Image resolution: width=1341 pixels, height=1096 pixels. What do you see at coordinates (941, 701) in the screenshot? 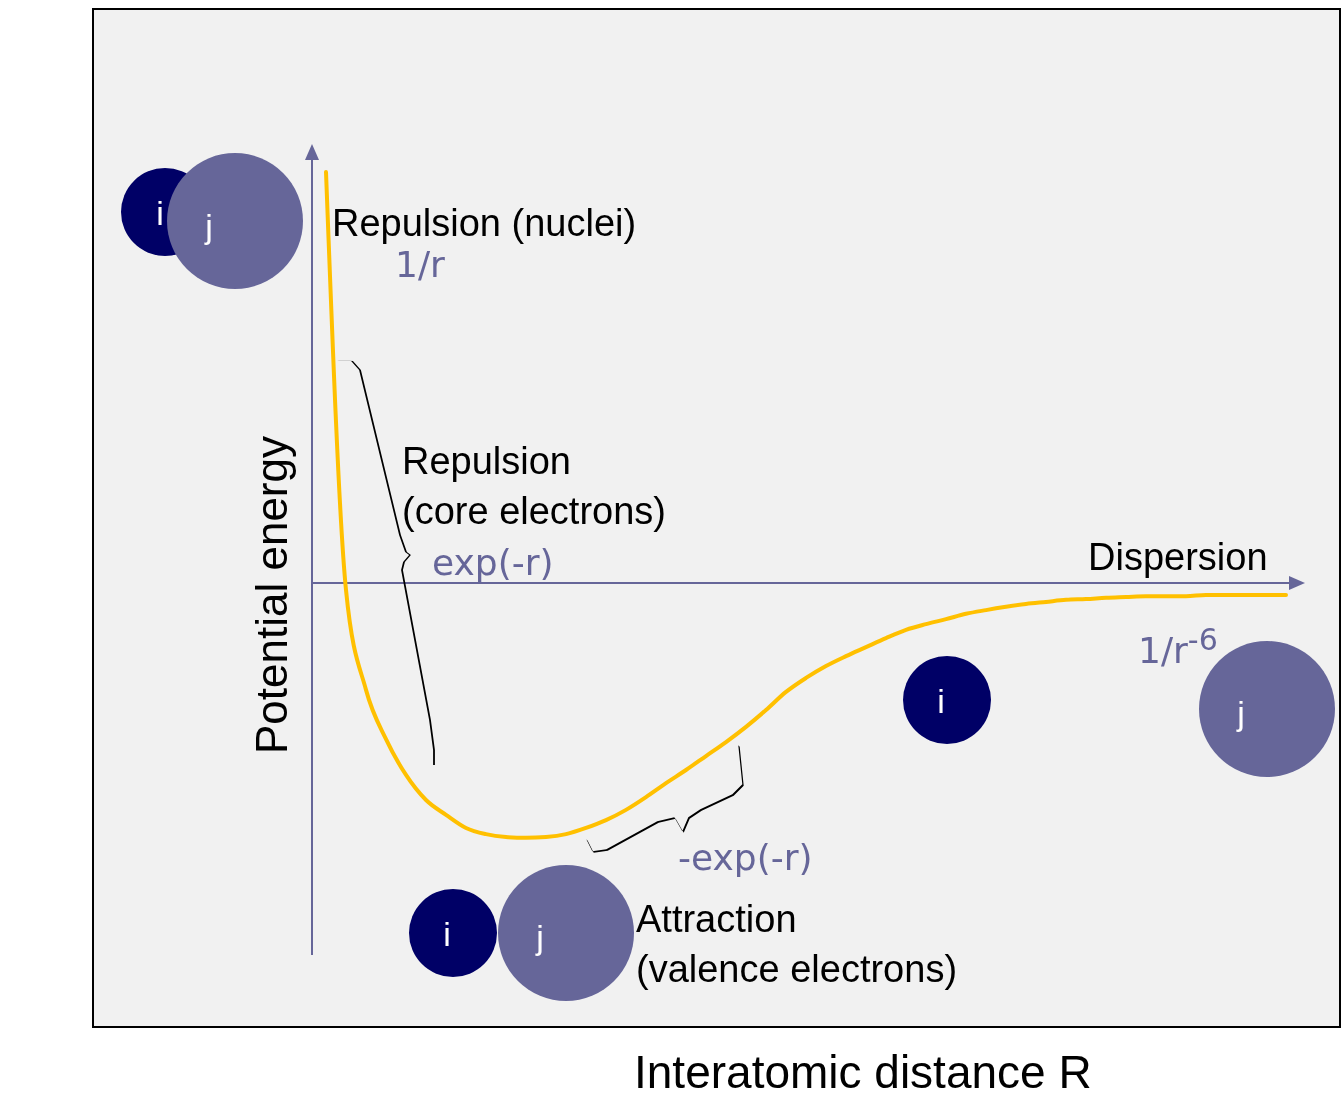
I see `annotation: i` at bounding box center [941, 701].